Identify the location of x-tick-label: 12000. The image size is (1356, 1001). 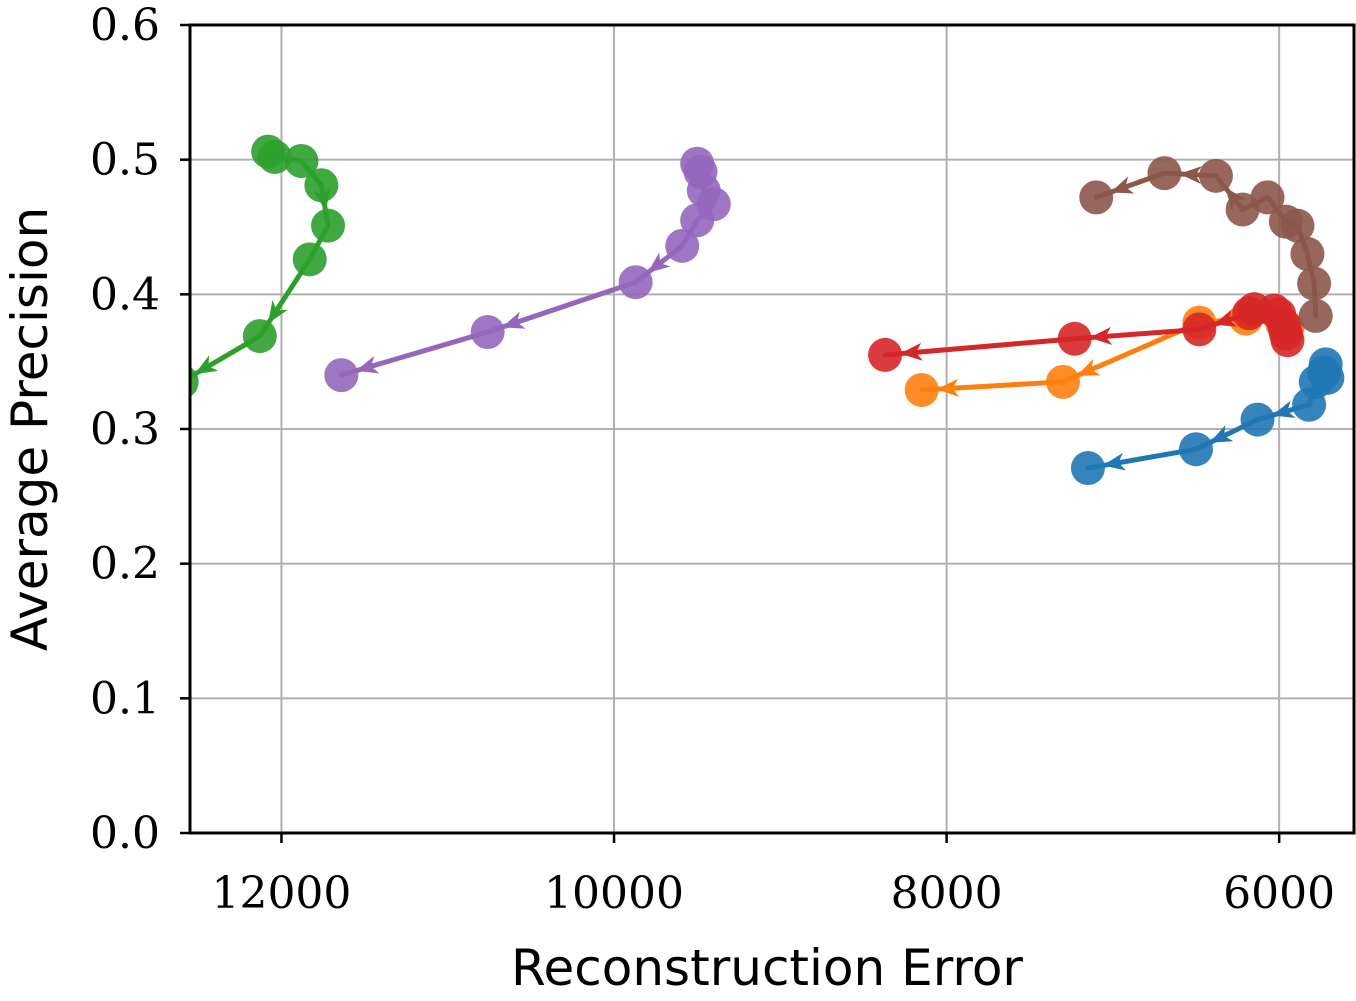
(281, 893).